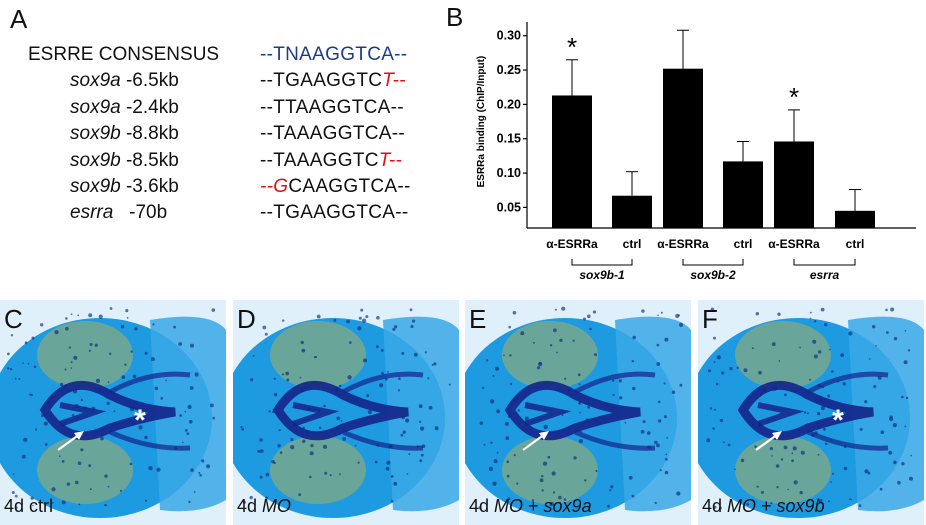  I want to click on caption-part: sox9b, so click(800, 506).